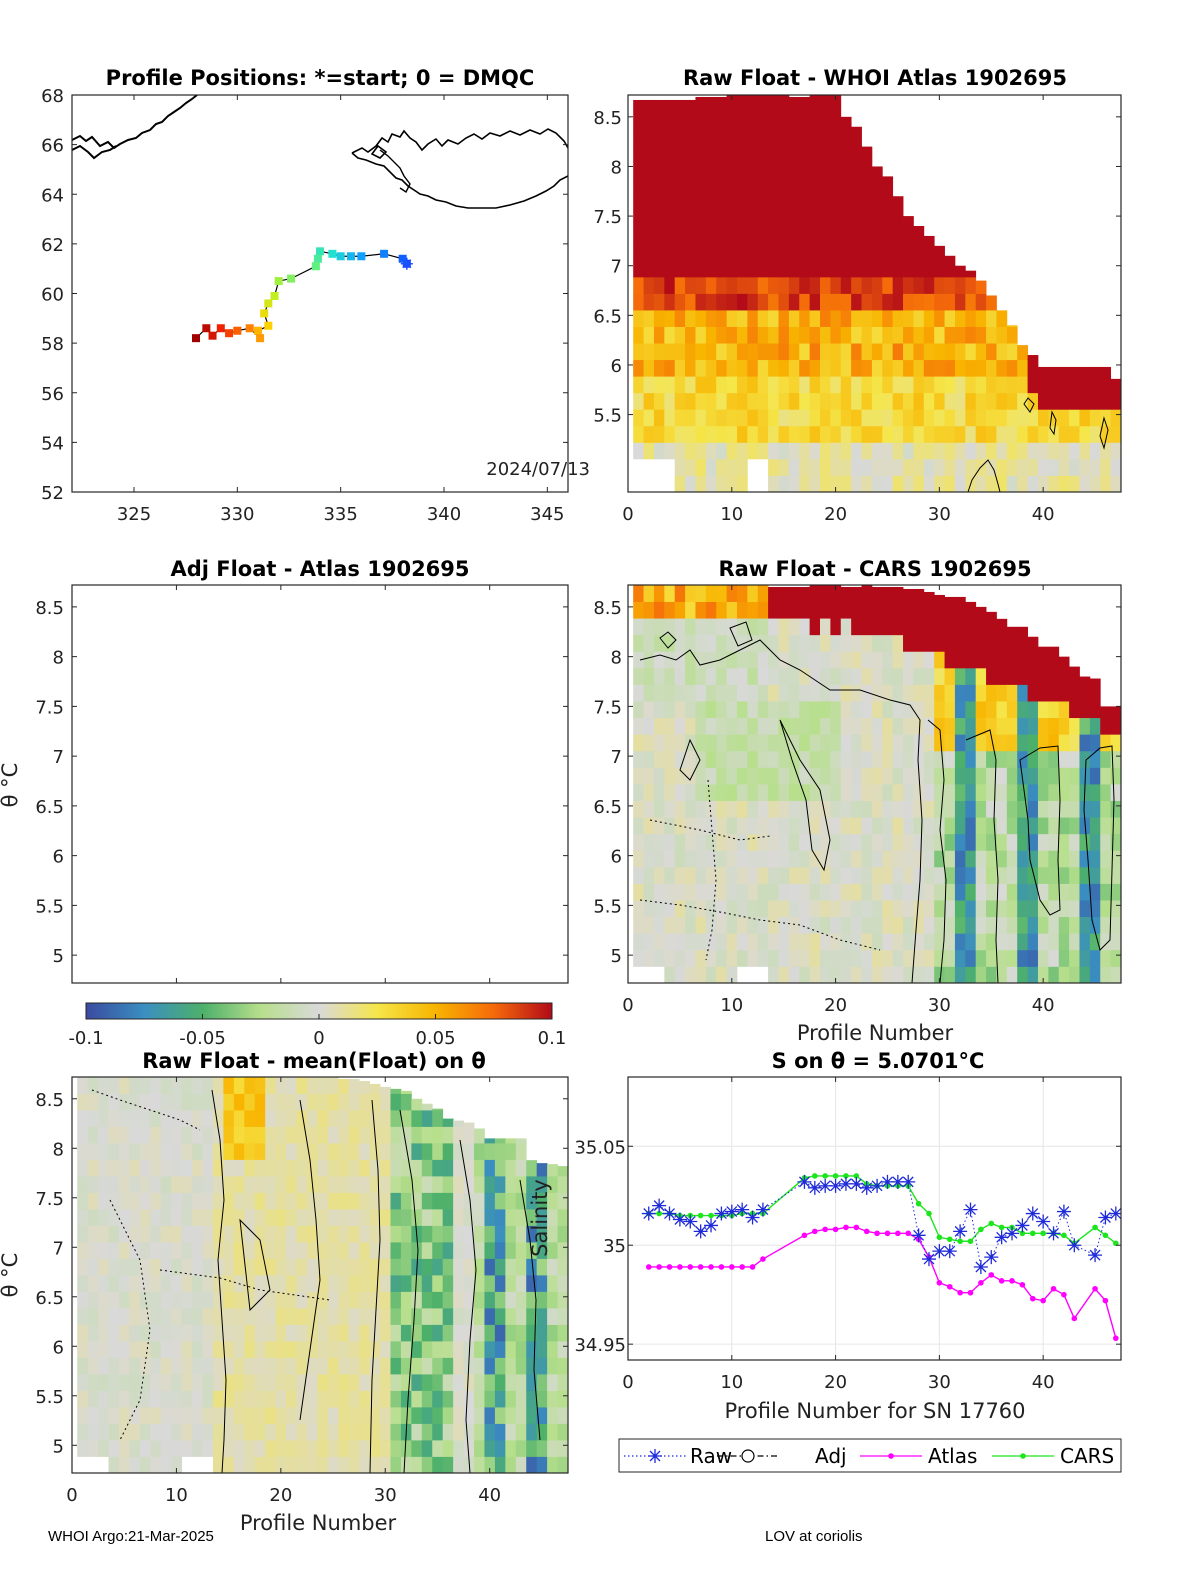 Image resolution: width=1200 pixels, height=1575 pixels. Describe the element at coordinates (875, 1033) in the screenshot. I see `cars-xlabel: Profile Number` at that location.